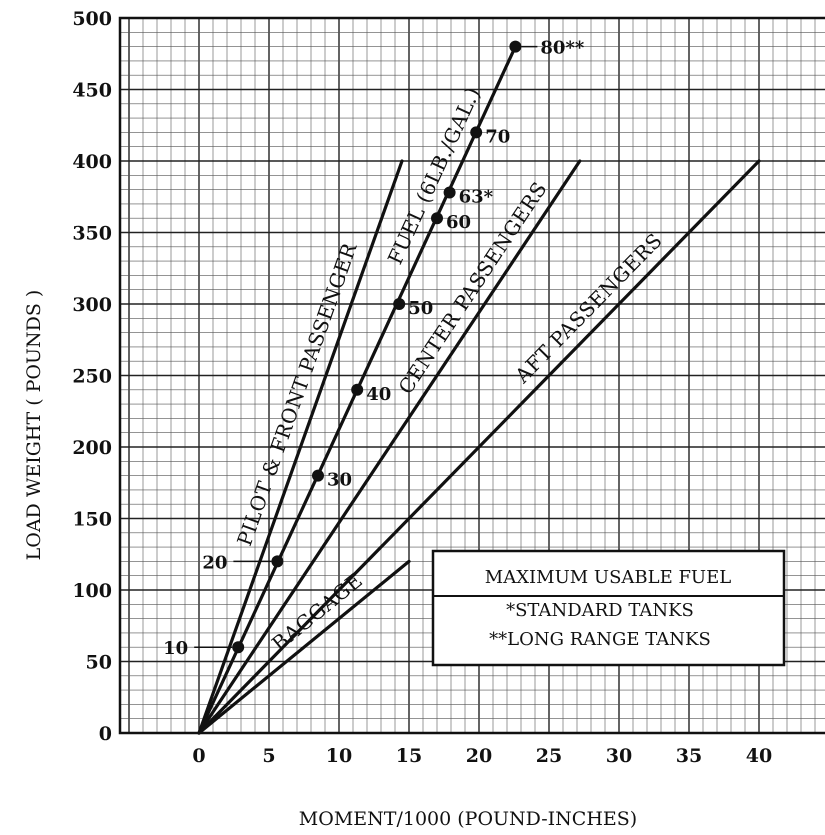  I want to click on y-tick-label: 150, so click(92, 520).